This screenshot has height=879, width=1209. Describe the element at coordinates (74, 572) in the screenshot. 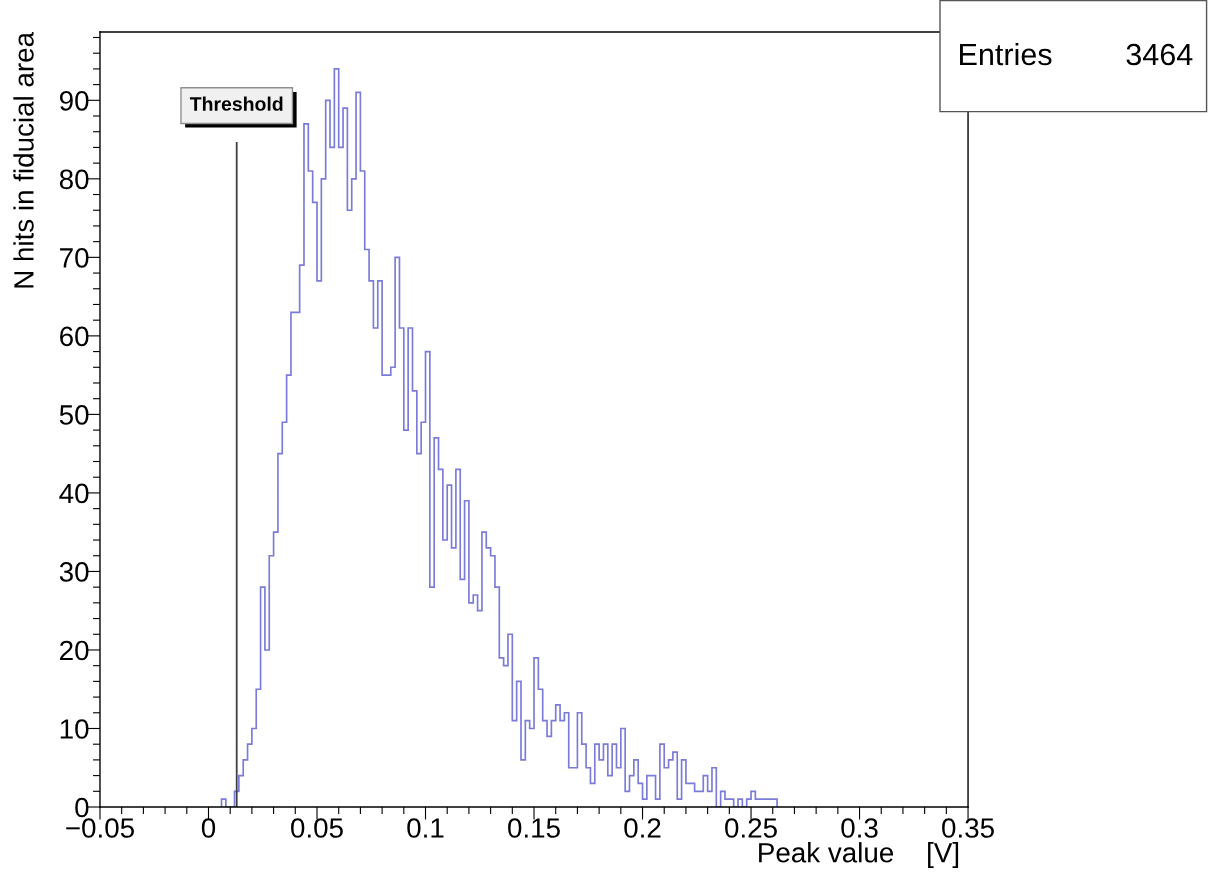

I see `y-tick-label: 30` at that location.